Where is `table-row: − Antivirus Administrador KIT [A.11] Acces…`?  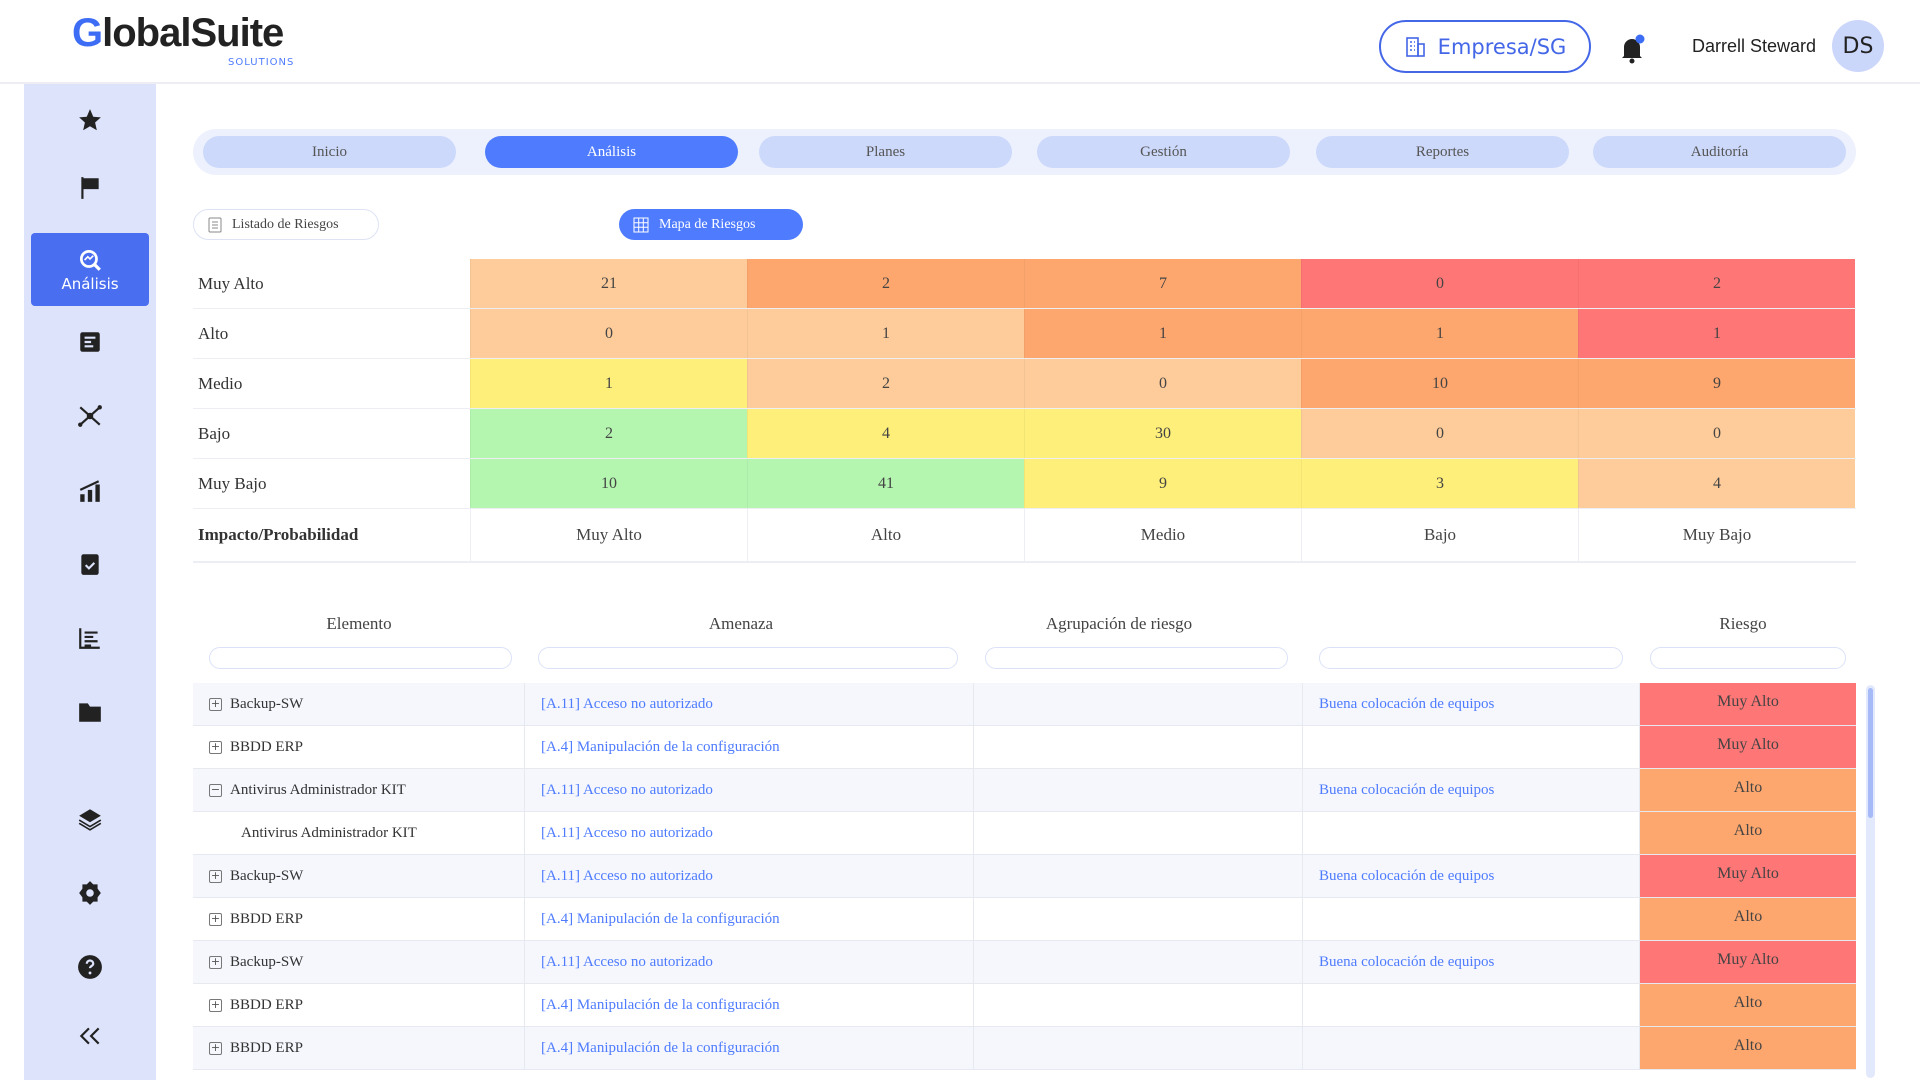
table-row: − Antivirus Administrador KIT [A.11] Acces… is located at coordinates (1024, 790).